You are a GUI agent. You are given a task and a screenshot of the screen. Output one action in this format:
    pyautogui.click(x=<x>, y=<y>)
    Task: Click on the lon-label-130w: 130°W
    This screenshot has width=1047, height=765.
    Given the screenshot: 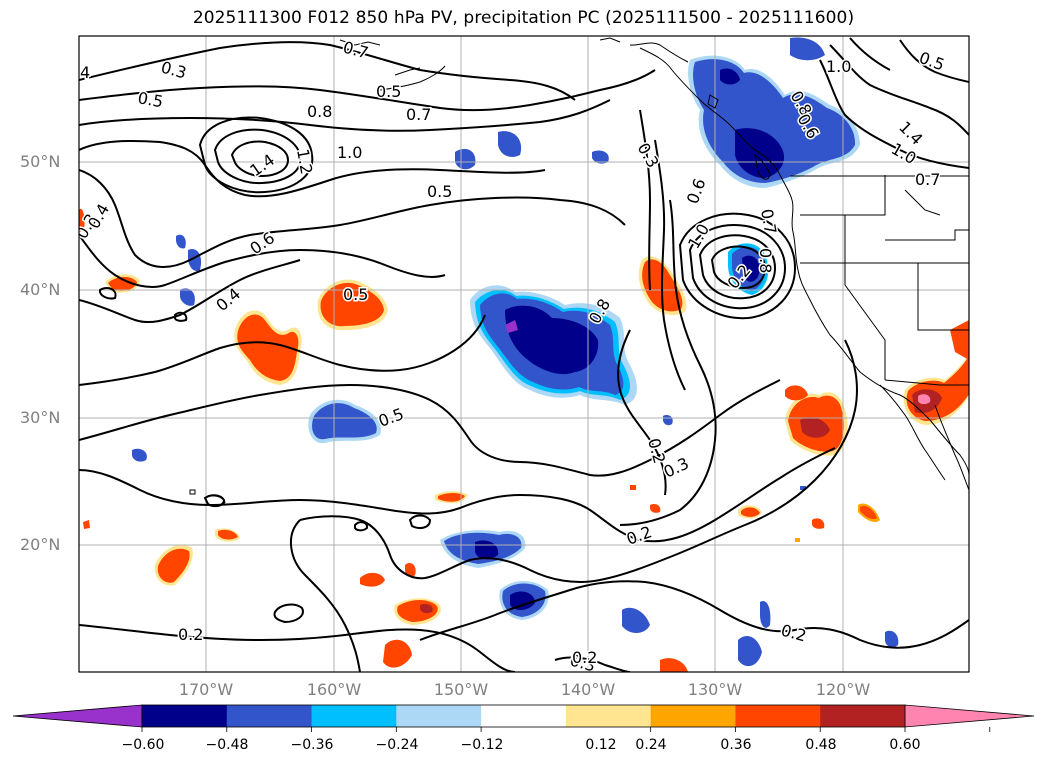 What is the action you would take?
    pyautogui.click(x=715, y=689)
    